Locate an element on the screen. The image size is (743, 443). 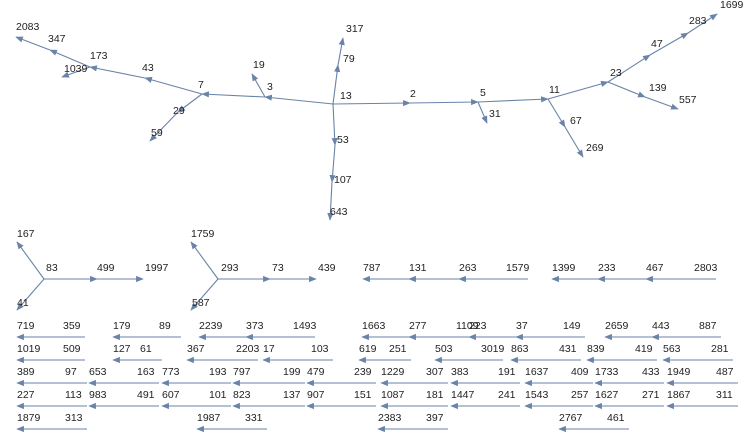
node-label: 1663 is located at coordinates (374, 326).